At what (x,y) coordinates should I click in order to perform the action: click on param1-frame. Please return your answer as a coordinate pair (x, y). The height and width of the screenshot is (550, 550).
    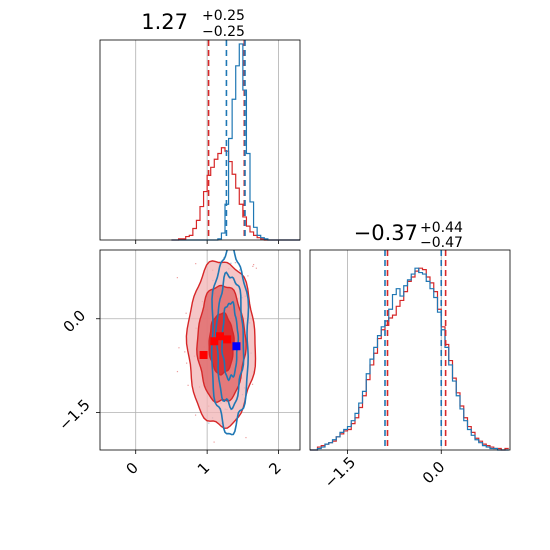
    Looking at the image, I should click on (200, 140).